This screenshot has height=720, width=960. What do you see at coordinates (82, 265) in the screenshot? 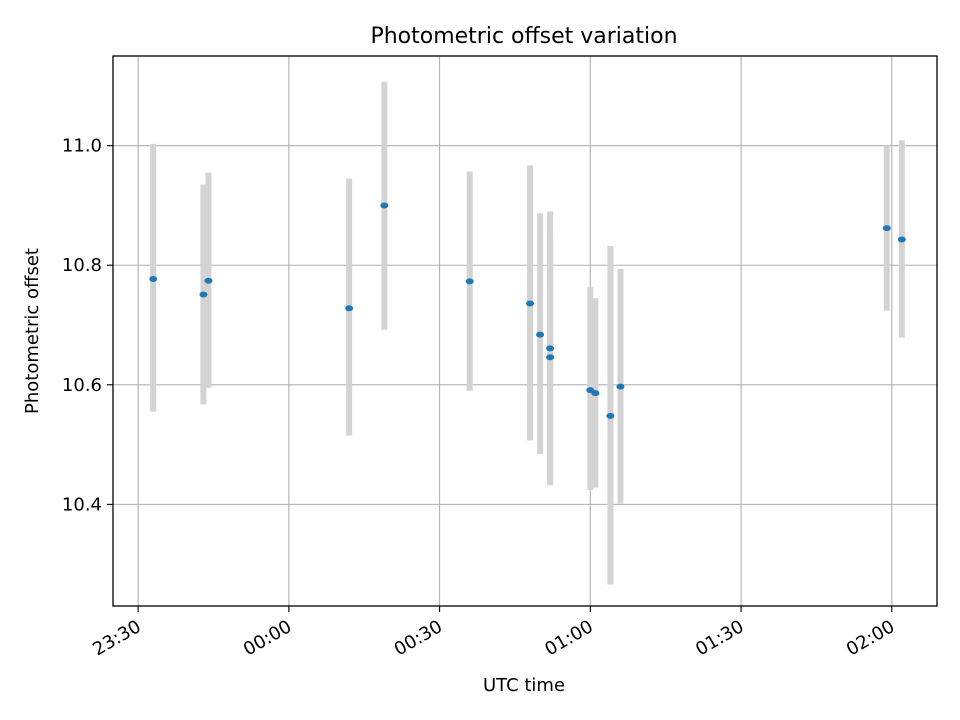
I see `y-tick-label: 10.8` at bounding box center [82, 265].